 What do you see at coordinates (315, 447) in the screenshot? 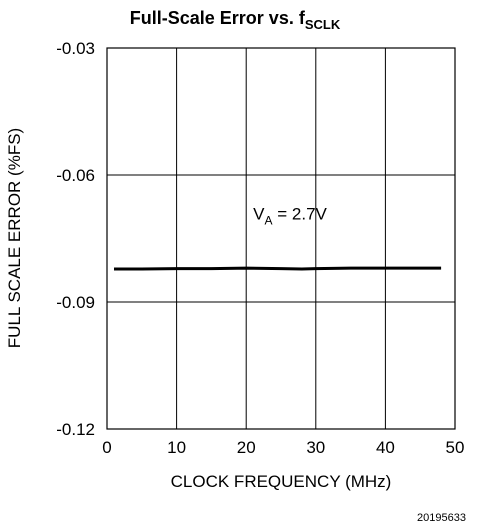
I see `x-tick-label: 30` at bounding box center [315, 447].